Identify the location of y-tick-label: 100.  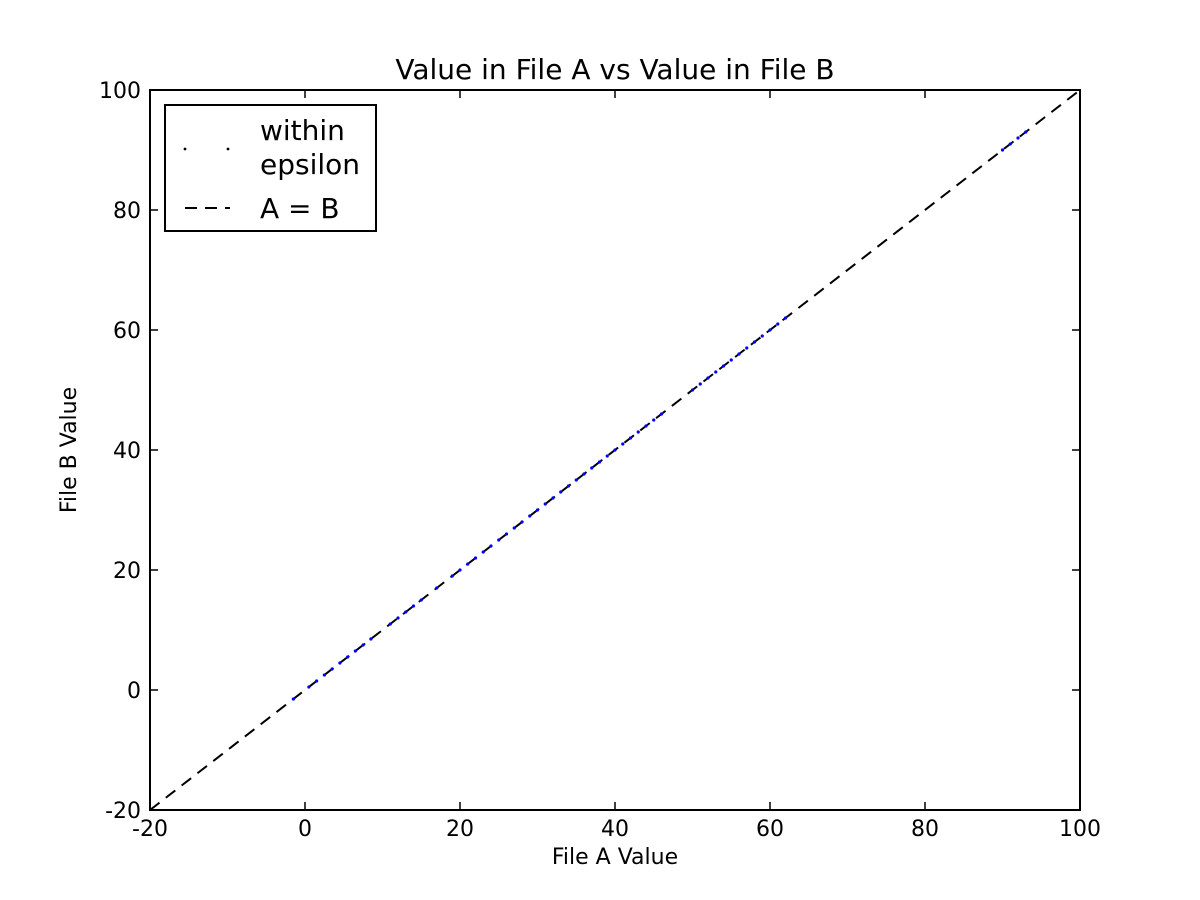
(120, 91).